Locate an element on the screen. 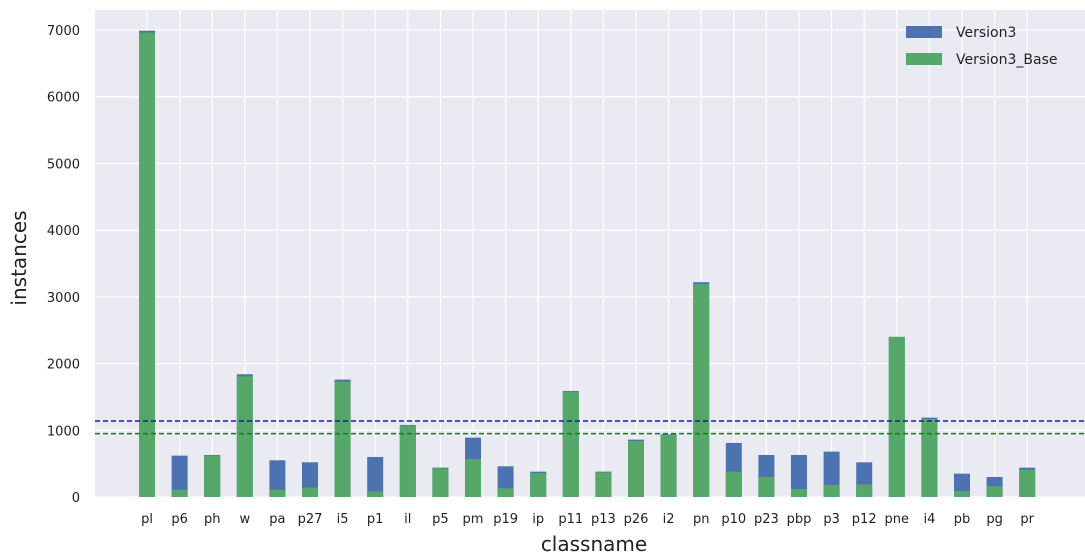 The width and height of the screenshot is (1085, 557). x-tick-label: il is located at coordinates (407, 519).